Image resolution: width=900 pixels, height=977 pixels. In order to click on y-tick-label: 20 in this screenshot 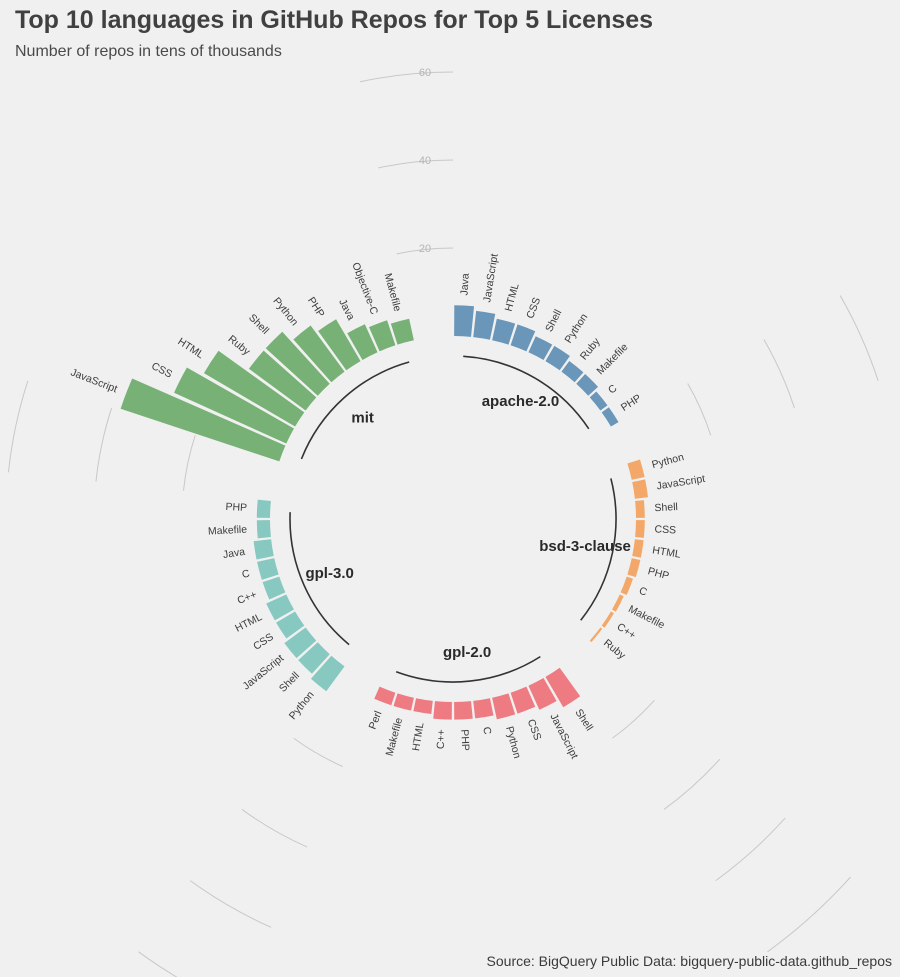, I will do `click(425, 249)`.